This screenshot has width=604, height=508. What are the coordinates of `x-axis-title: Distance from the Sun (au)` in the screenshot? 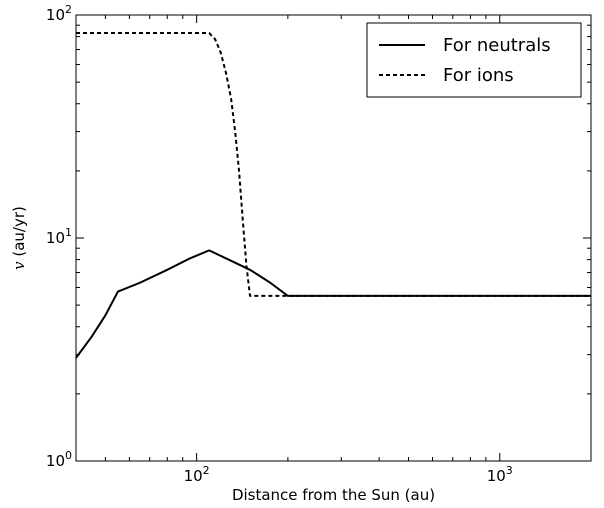 It's located at (333, 495).